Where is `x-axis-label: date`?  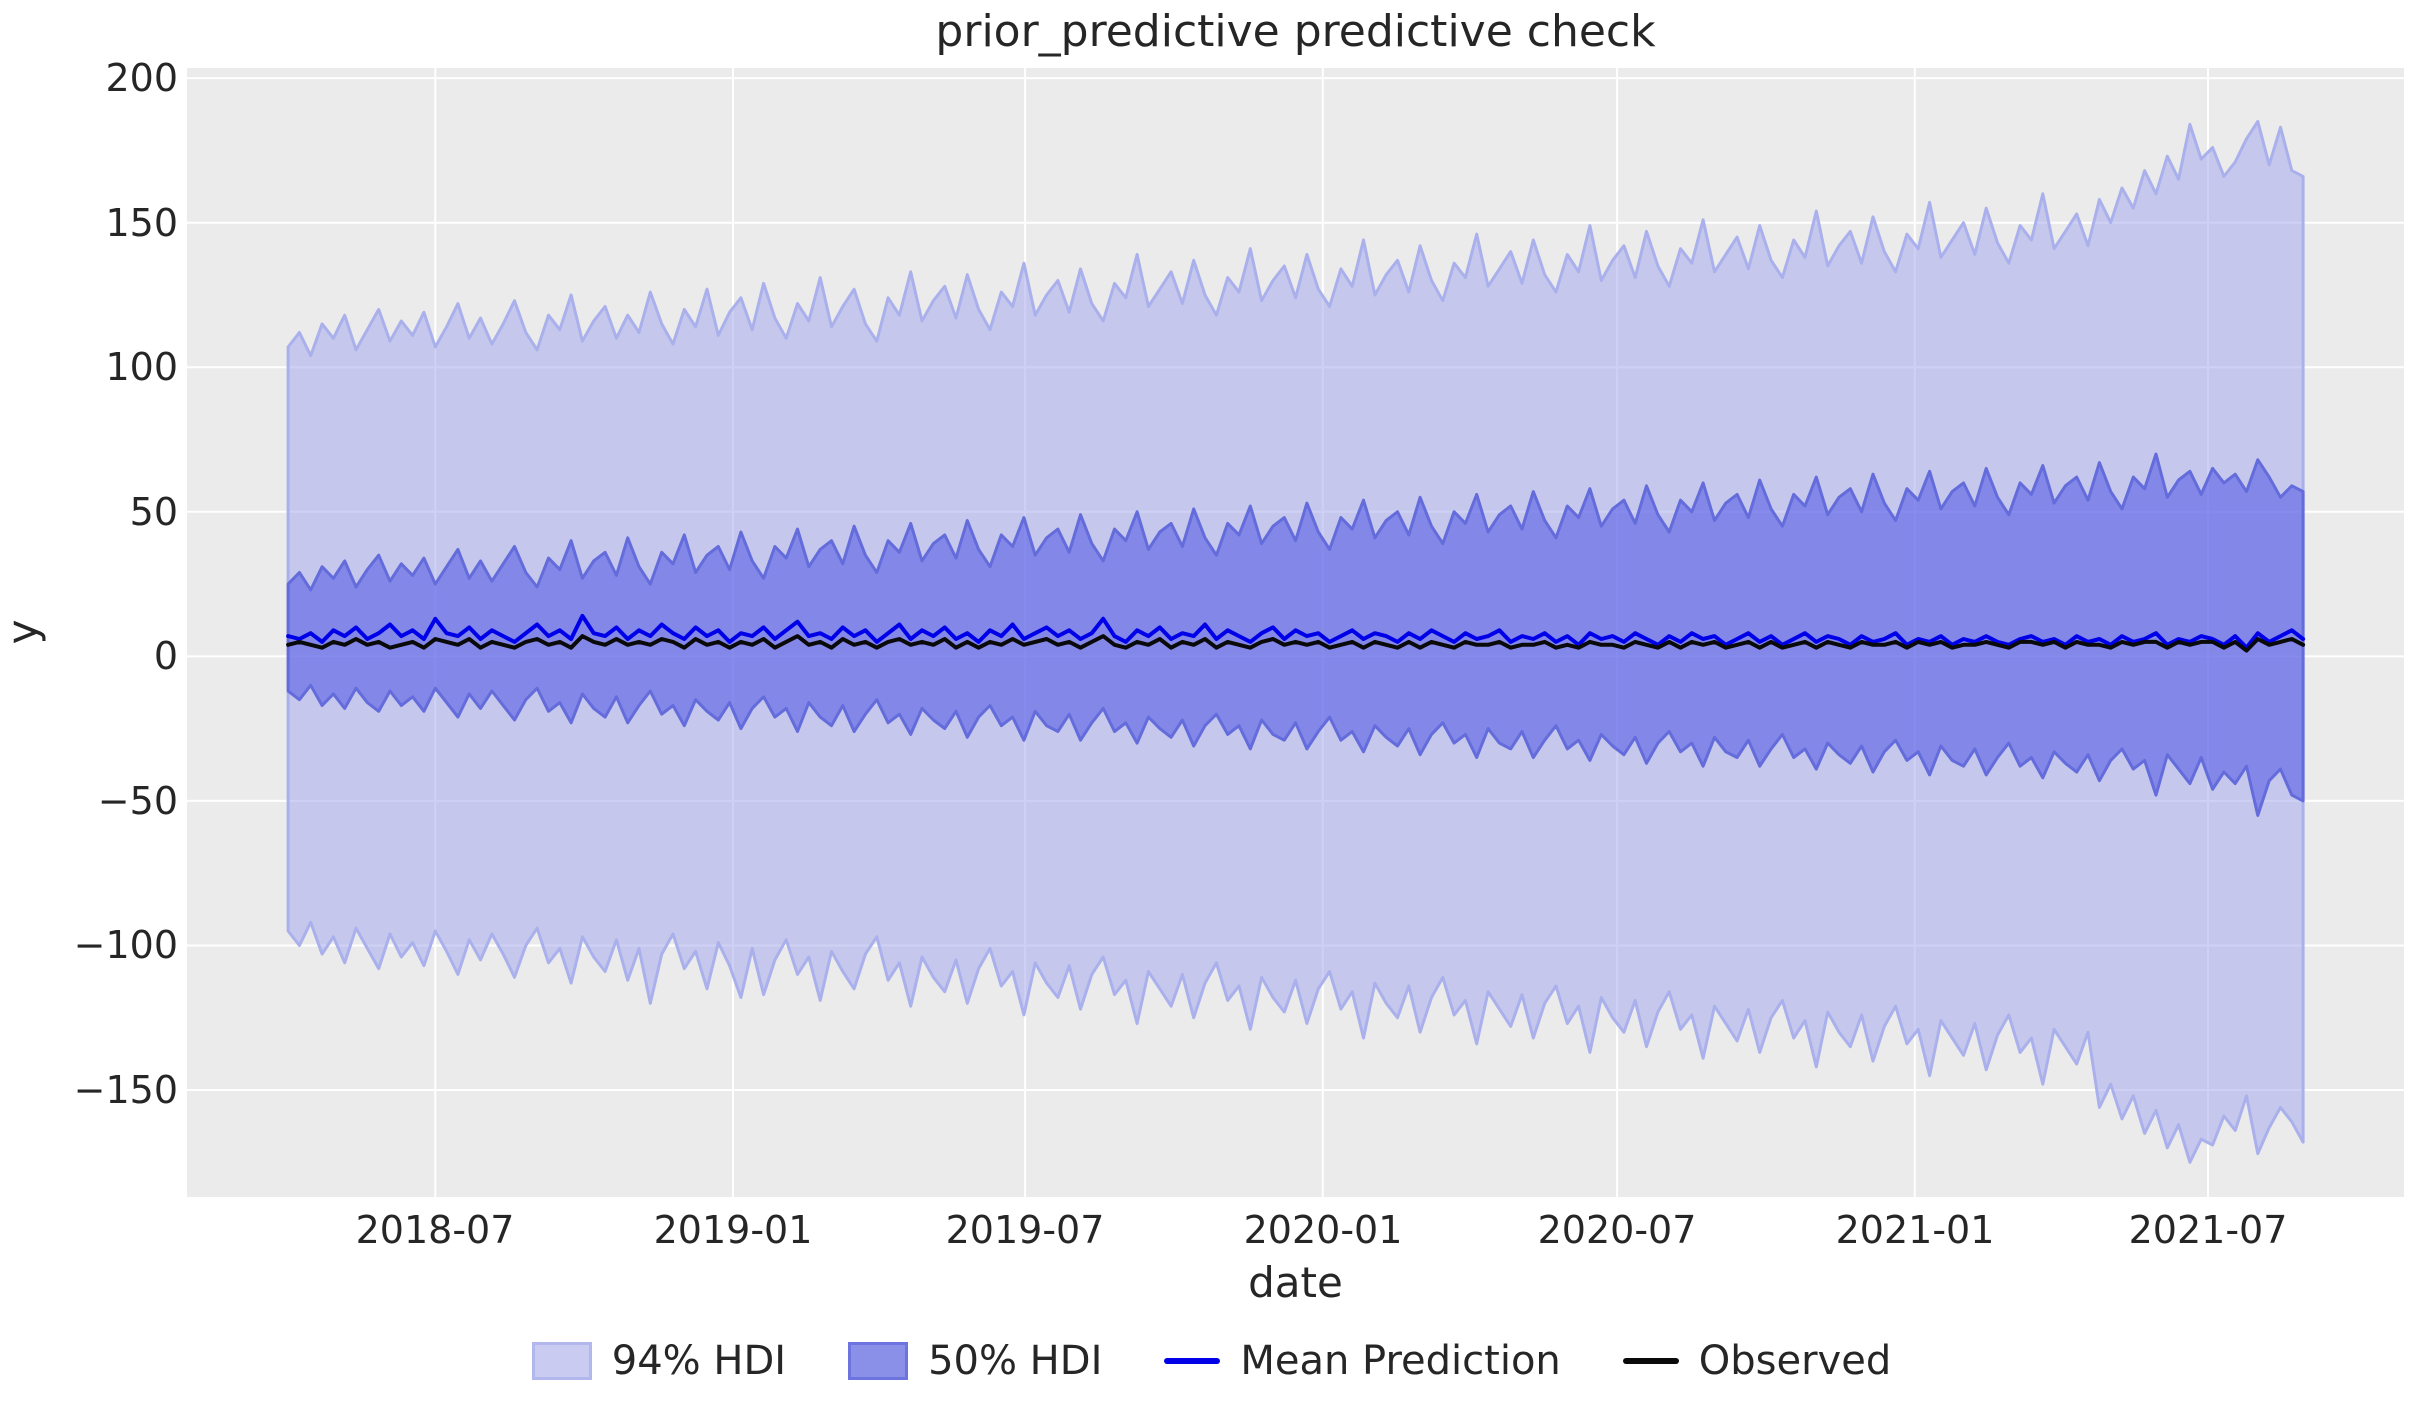
x-axis-label: date is located at coordinates (1295, 1282).